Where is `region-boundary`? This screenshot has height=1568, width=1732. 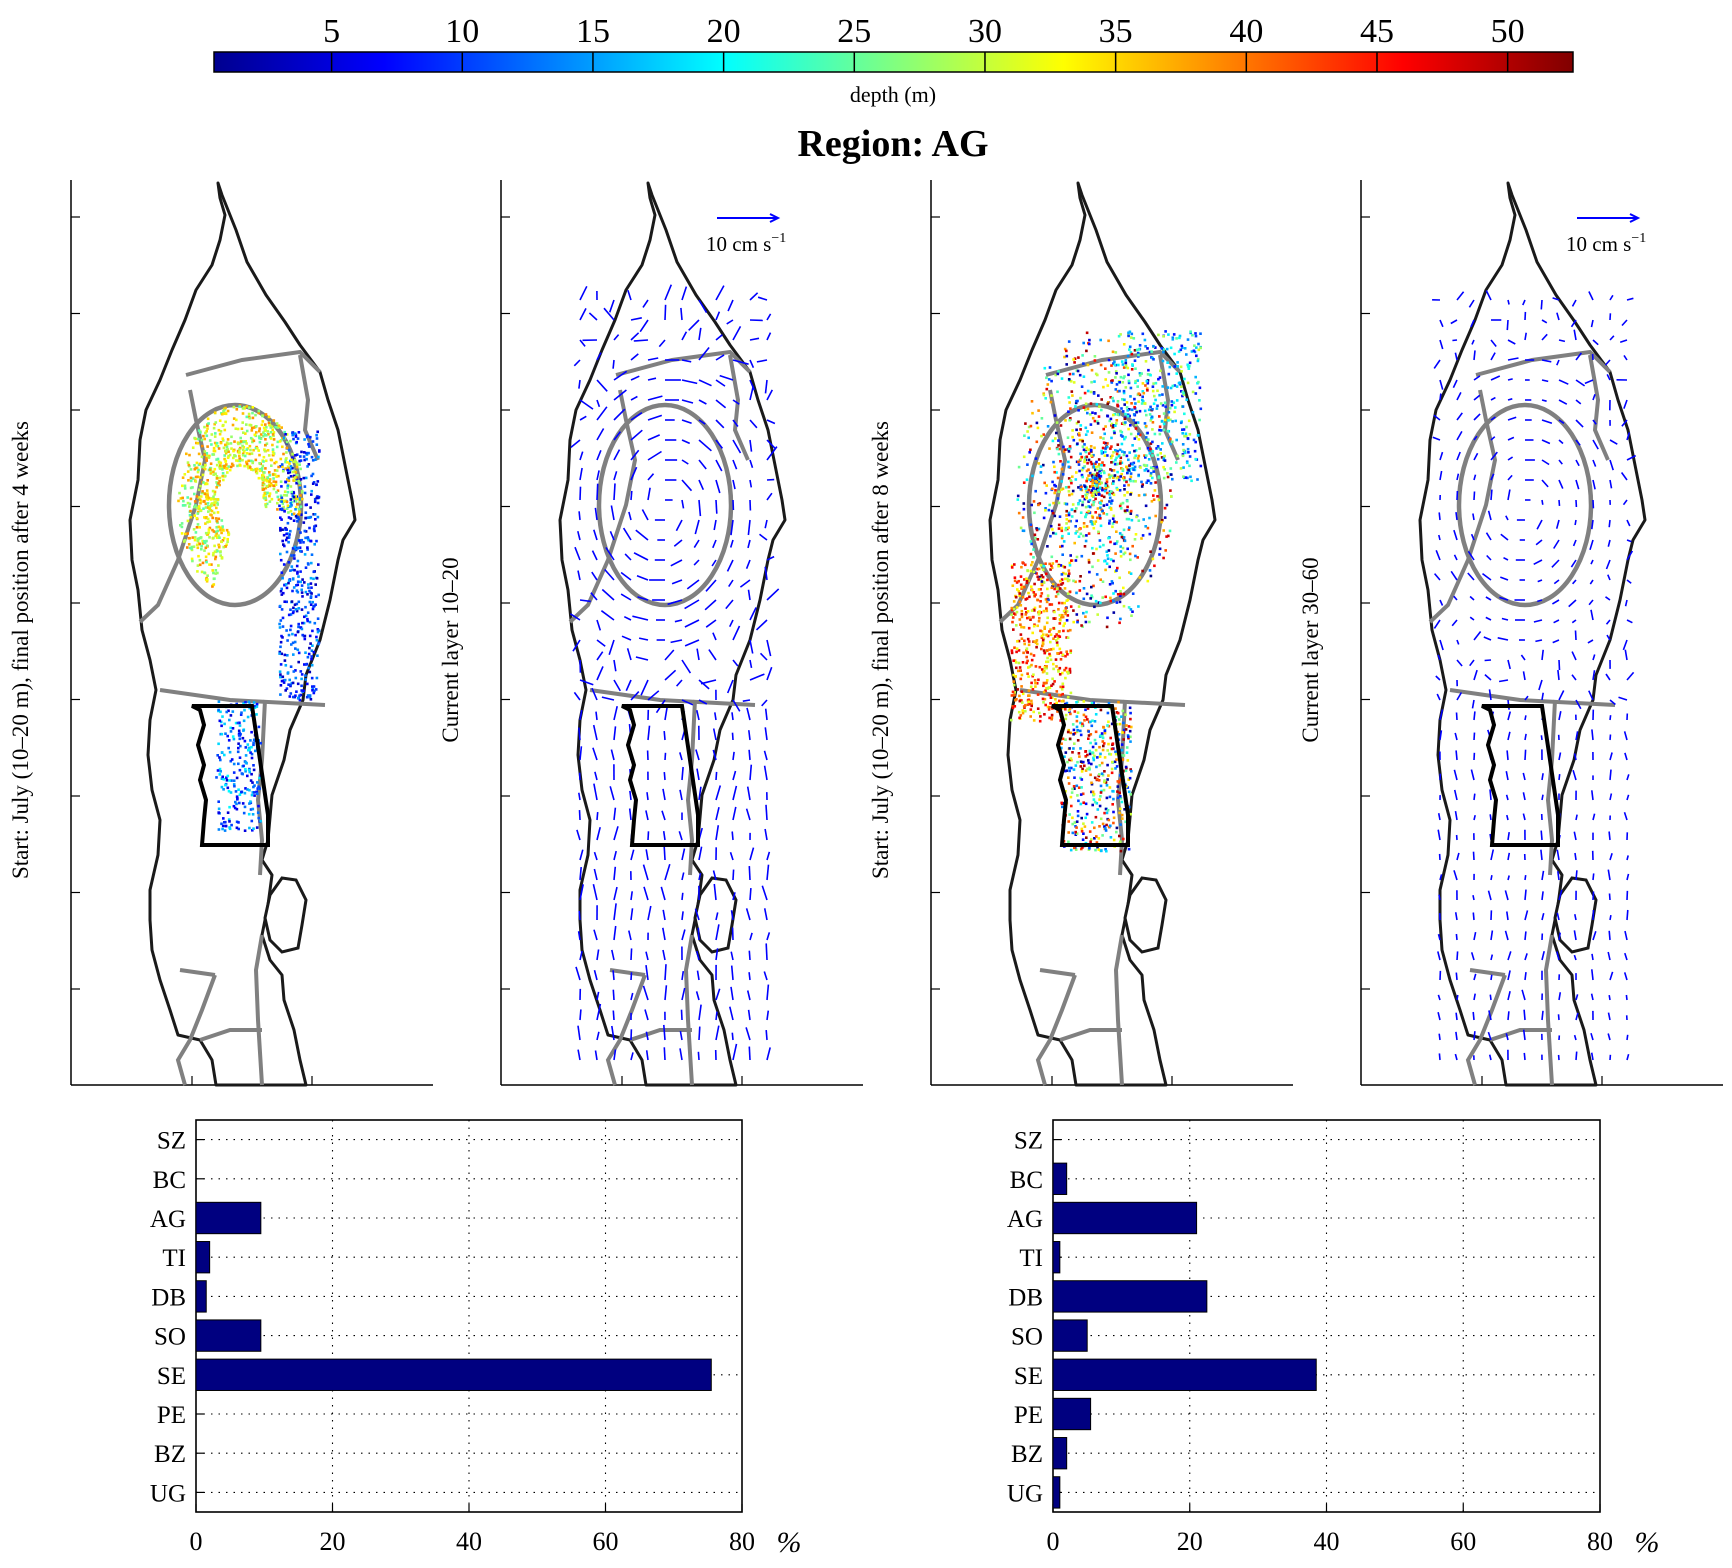 region-boundary is located at coordinates (1057, 972).